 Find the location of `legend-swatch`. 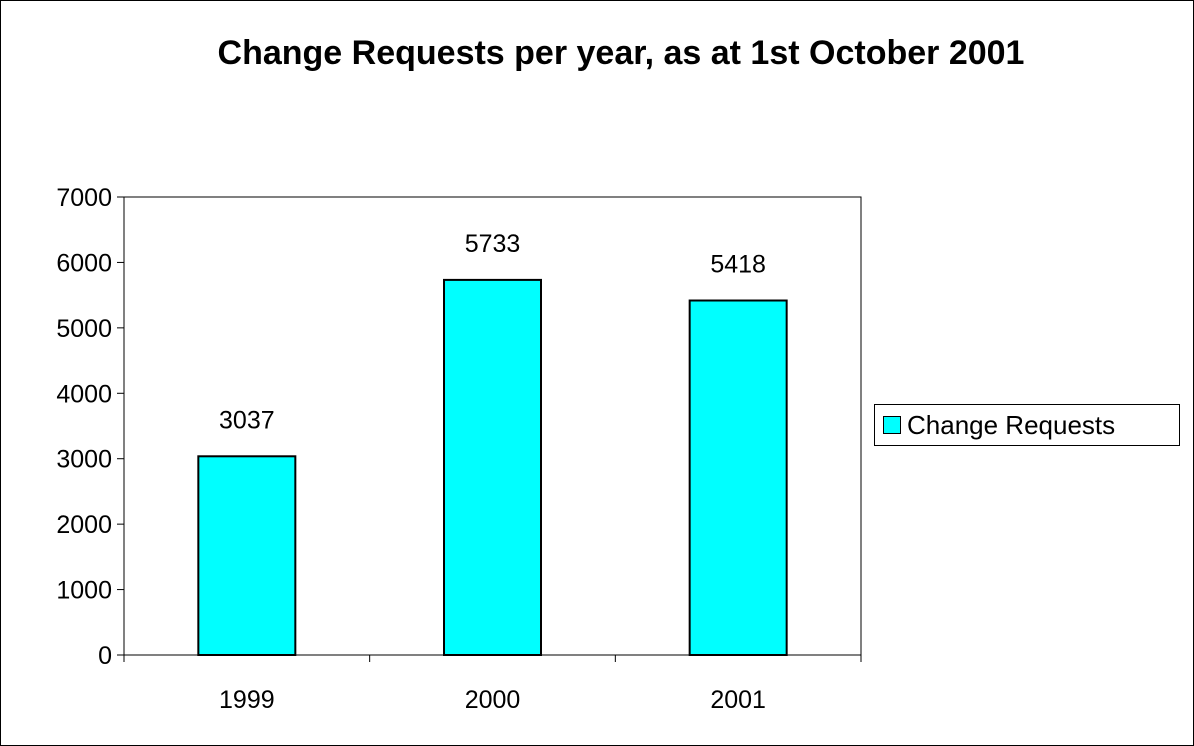

legend-swatch is located at coordinates (892, 425).